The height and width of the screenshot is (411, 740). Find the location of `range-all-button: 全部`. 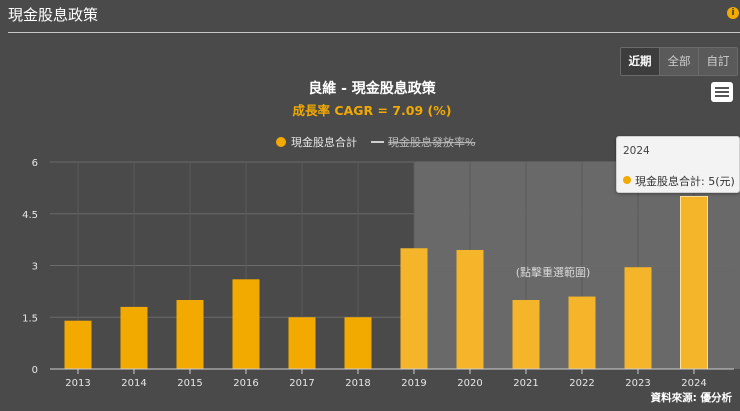

range-all-button: 全部 is located at coordinates (679, 61).